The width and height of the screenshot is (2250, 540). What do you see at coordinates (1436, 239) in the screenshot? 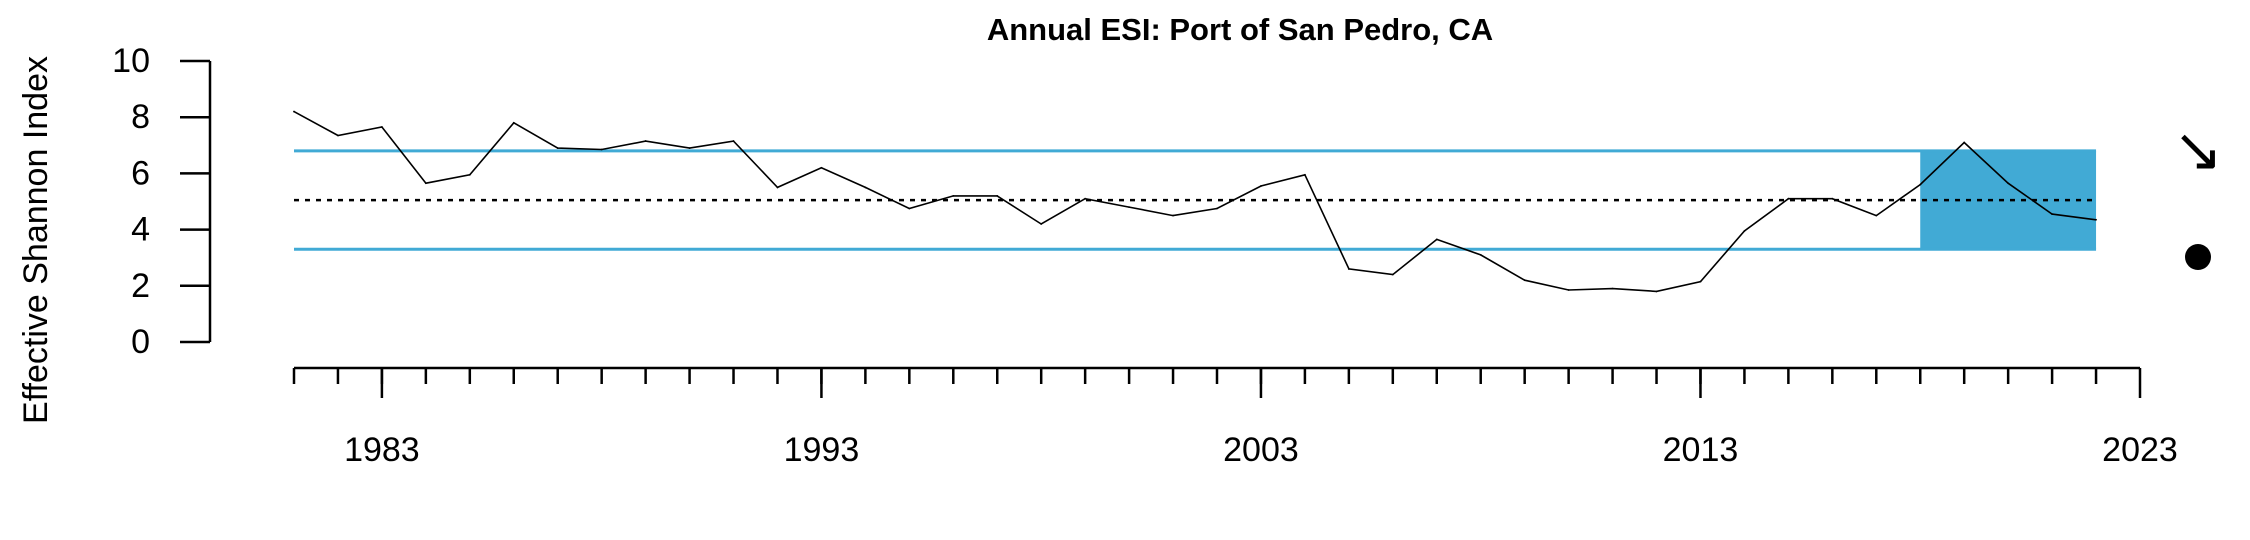
I see `data-point-2007` at bounding box center [1436, 239].